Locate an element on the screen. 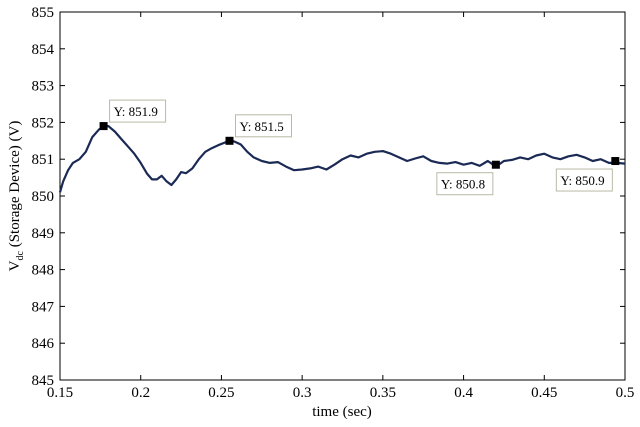  data-tip: Y: 851.9 is located at coordinates (133, 115).